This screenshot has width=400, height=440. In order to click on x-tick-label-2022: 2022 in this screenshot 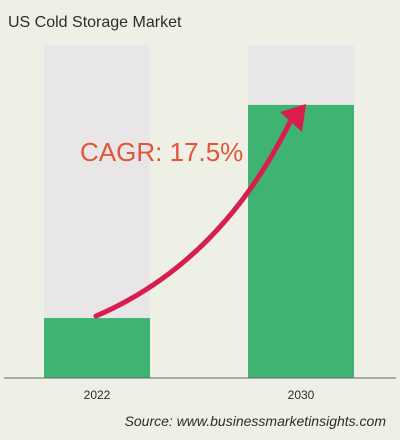, I will do `click(97, 395)`.